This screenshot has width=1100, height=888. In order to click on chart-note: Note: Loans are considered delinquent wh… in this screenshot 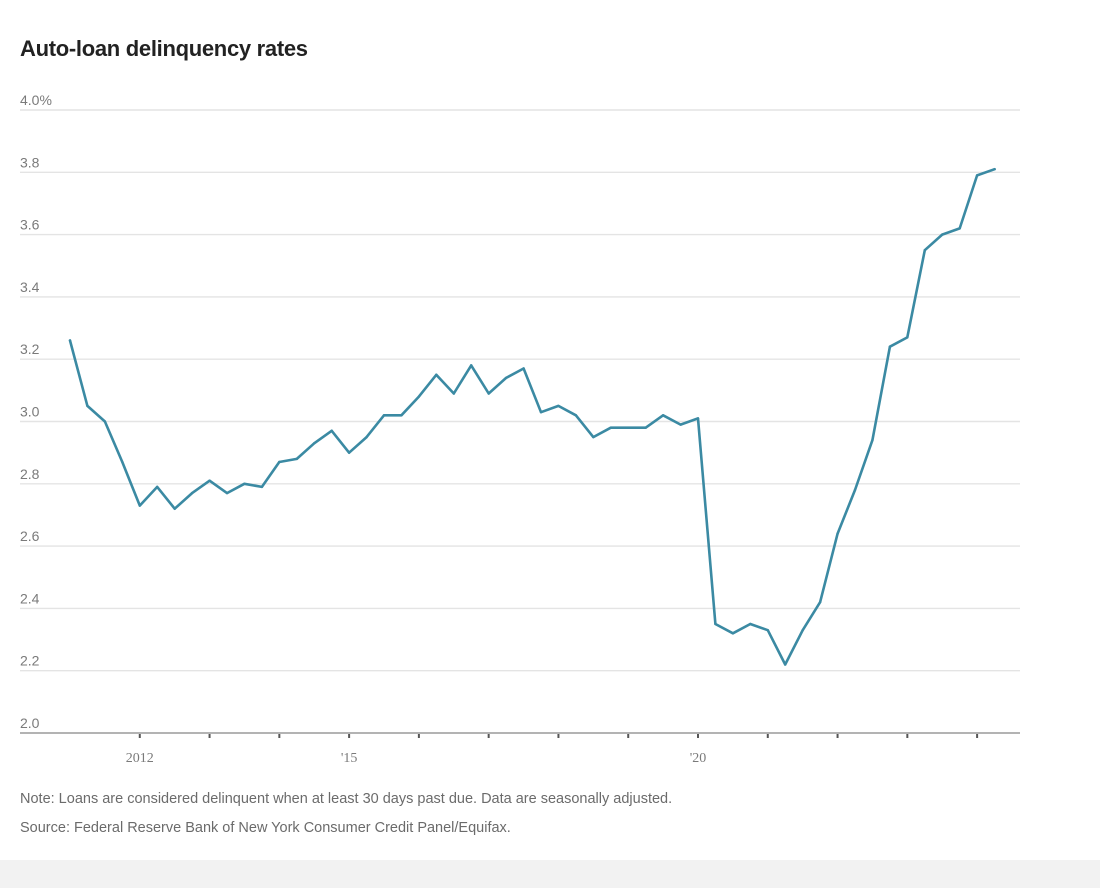, I will do `click(346, 799)`.